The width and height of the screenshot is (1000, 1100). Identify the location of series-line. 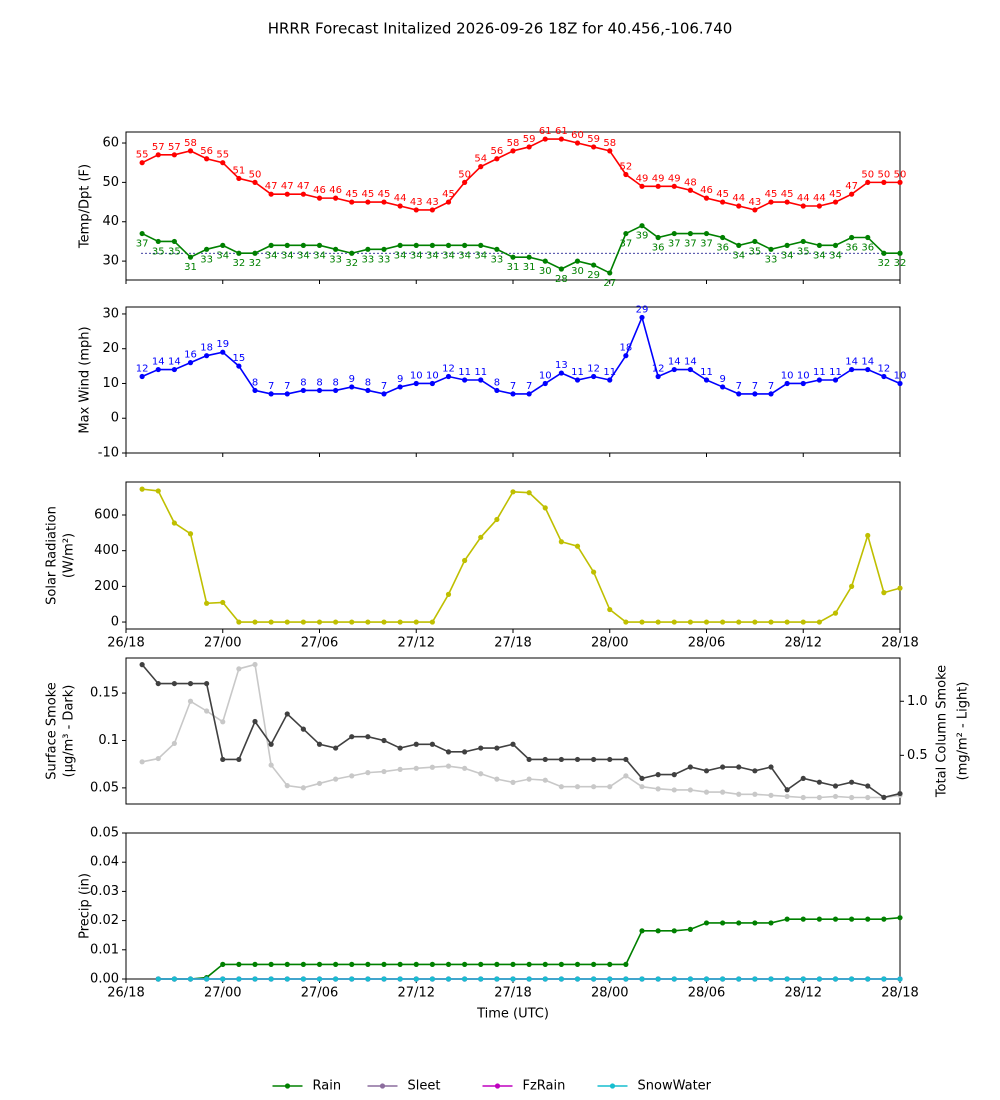
(521, 731).